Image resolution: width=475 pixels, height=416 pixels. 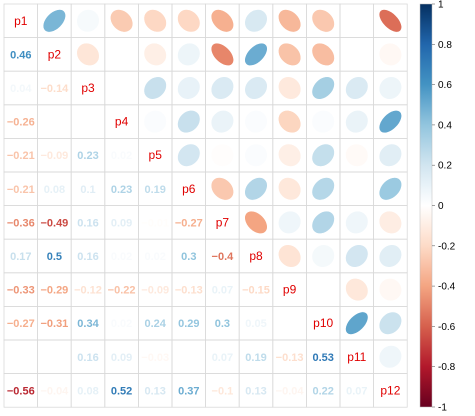 What do you see at coordinates (444, 207) in the screenshot?
I see `colorbar-ticks: 1 0.8 0.6 0.4 0.2 0 -0.2 -0.4 -0.6 -0.8 -1` at bounding box center [444, 207].